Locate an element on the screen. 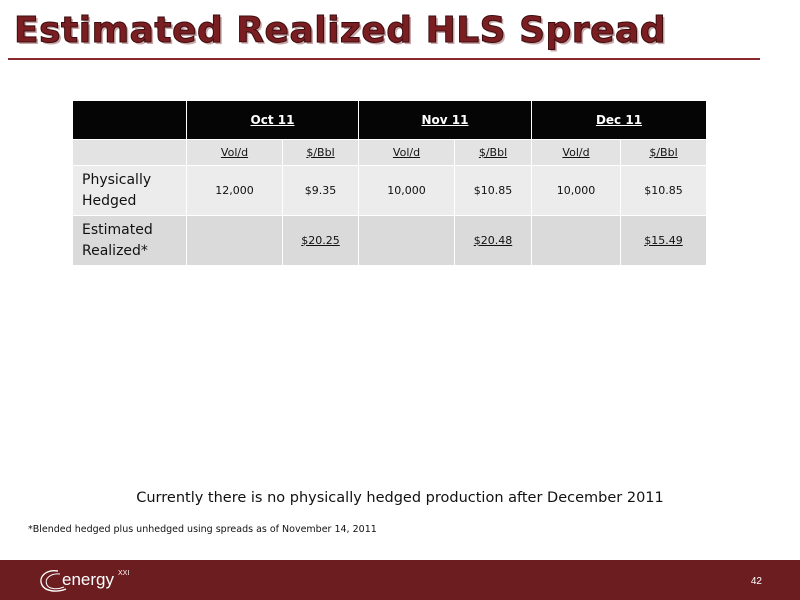  logo-superscript: XXI is located at coordinates (124, 573).